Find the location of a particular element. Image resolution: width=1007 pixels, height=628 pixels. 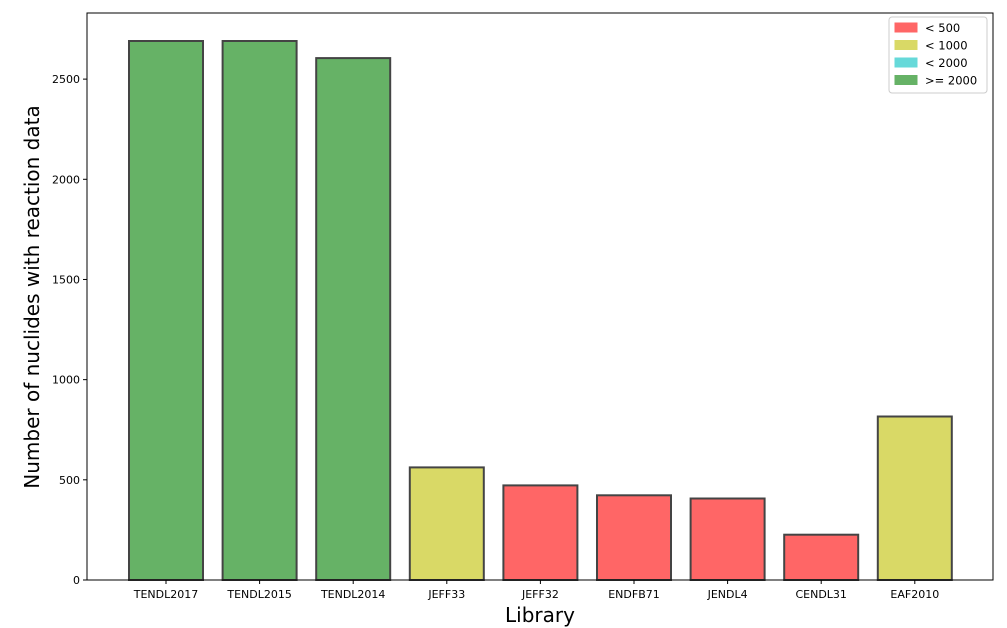

y-axis-label: Number of nuclides with reaction data is located at coordinates (32, 296).